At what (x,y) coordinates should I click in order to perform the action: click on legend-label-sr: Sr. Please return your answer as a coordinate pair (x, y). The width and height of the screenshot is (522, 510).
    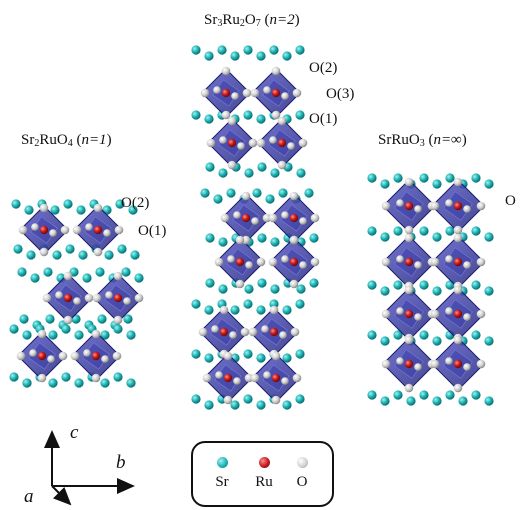
    Looking at the image, I should click on (222, 482).